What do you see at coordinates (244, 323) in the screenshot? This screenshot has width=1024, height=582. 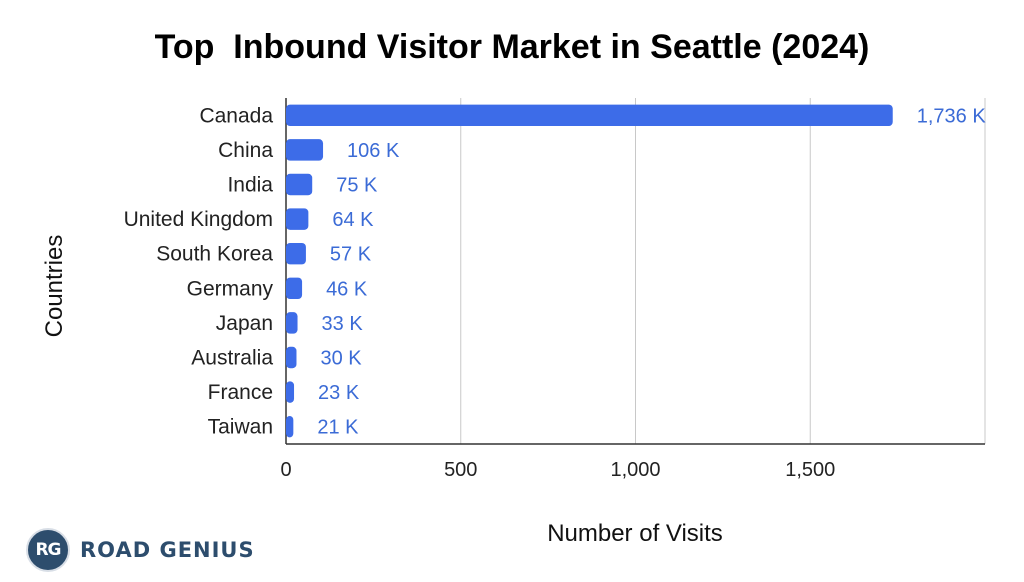 I see `category-label: Japan` at bounding box center [244, 323].